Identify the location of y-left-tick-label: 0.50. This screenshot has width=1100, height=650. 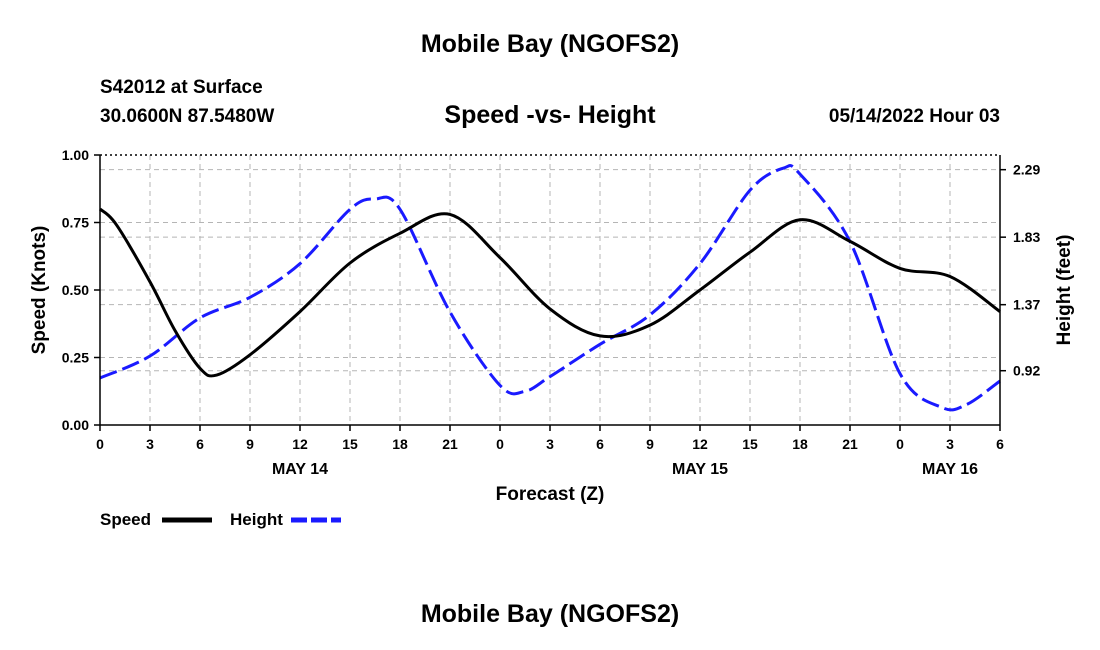
(75, 290).